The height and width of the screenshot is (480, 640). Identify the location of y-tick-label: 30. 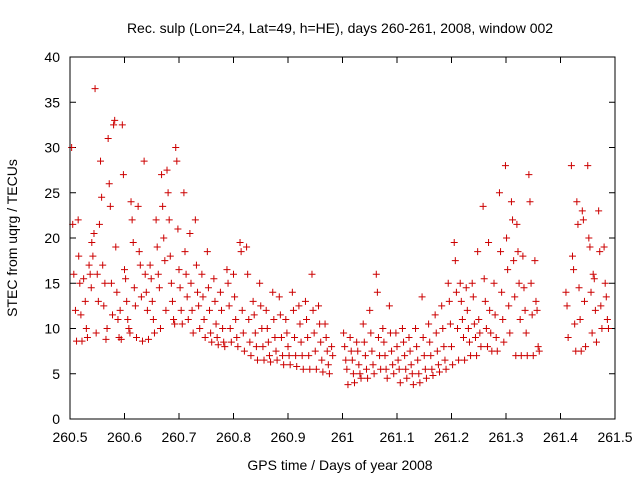
(52, 148).